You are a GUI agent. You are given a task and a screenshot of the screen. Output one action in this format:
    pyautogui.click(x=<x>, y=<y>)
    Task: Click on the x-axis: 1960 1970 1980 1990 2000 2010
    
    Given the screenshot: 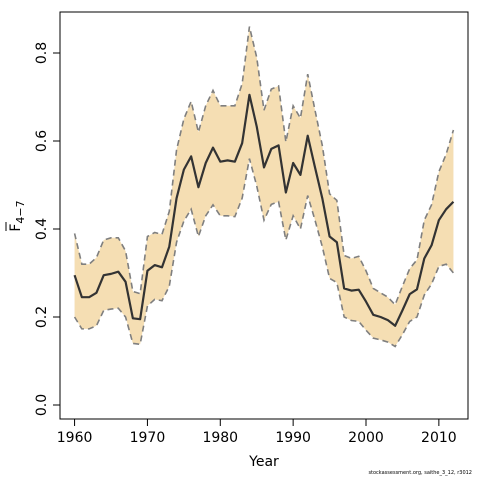 What is the action you would take?
    pyautogui.click(x=257, y=432)
    